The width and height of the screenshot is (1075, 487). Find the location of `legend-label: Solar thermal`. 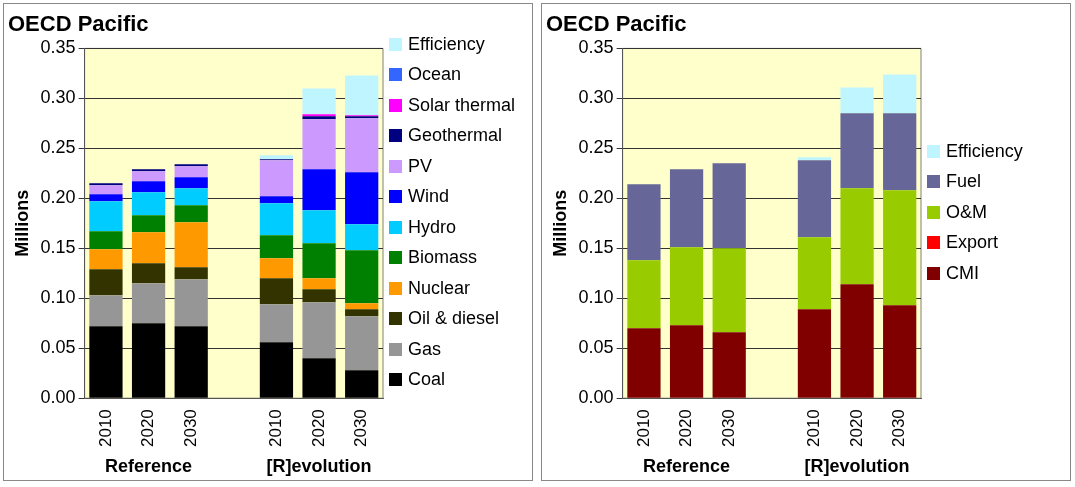

legend-label: Solar thermal is located at coordinates (462, 105).